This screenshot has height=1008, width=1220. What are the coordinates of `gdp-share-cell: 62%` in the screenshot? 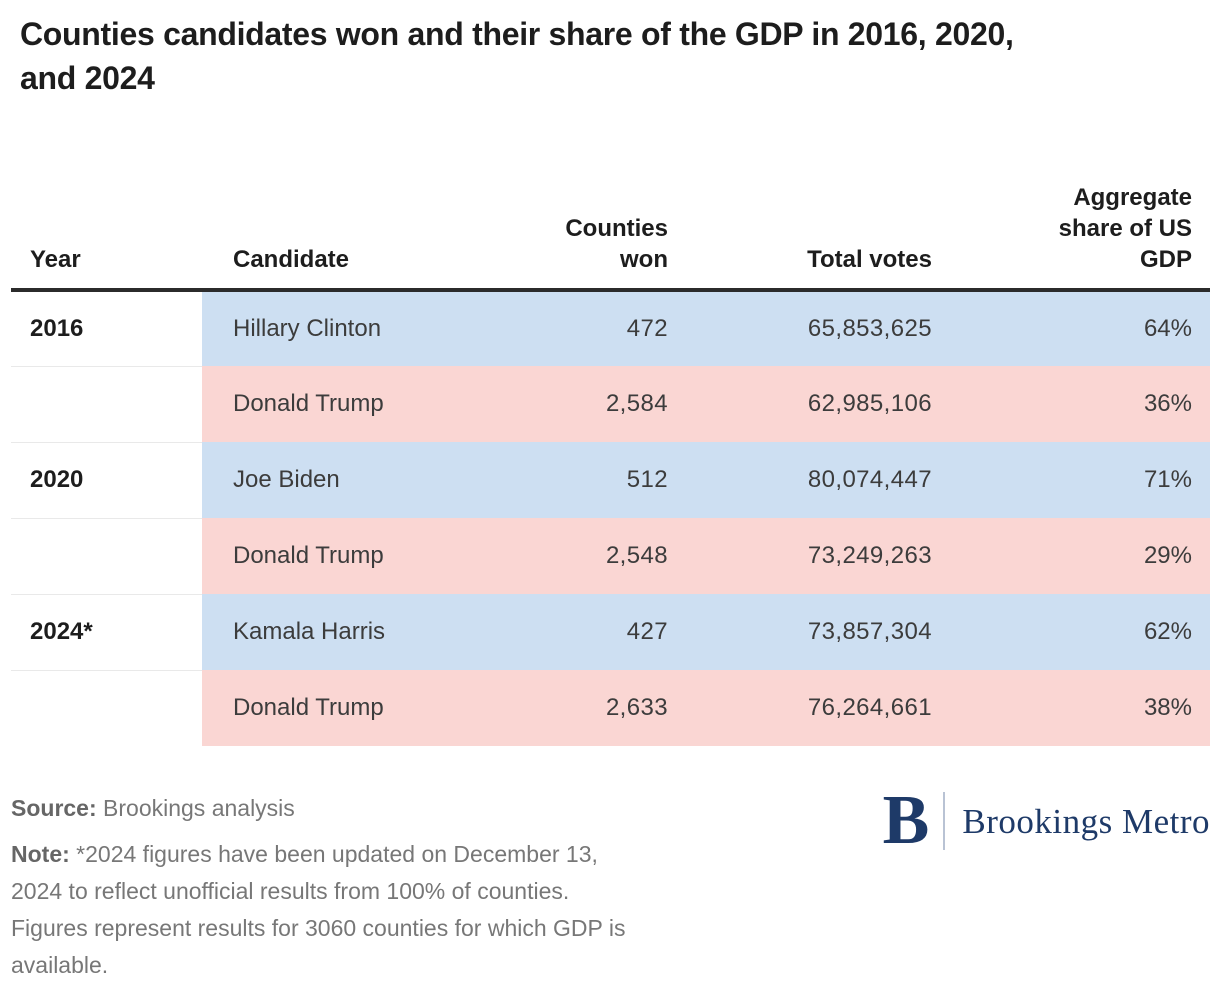 It's located at (1082, 632).